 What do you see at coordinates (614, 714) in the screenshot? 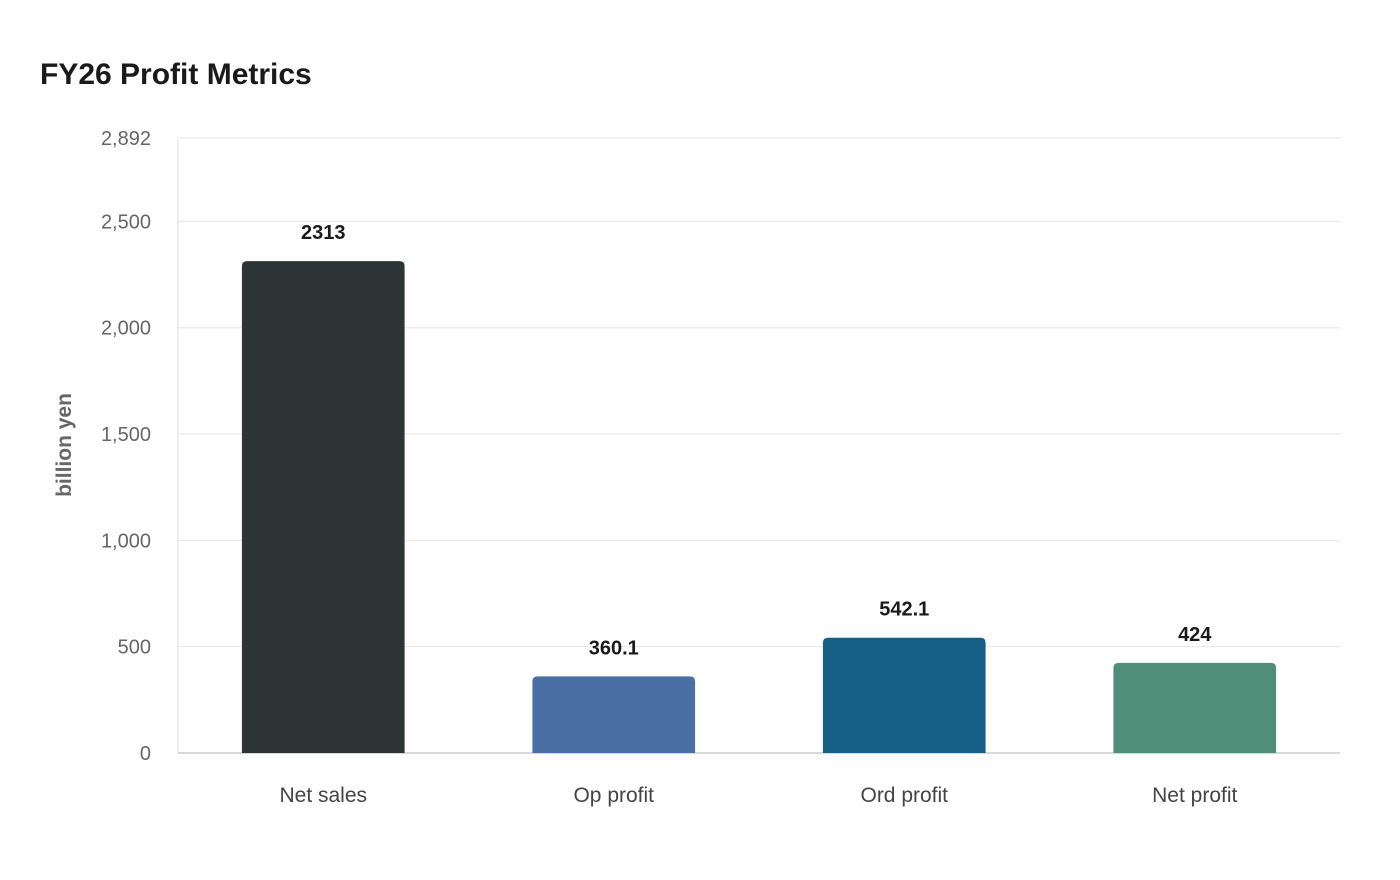
I see `bar-op-profit` at bounding box center [614, 714].